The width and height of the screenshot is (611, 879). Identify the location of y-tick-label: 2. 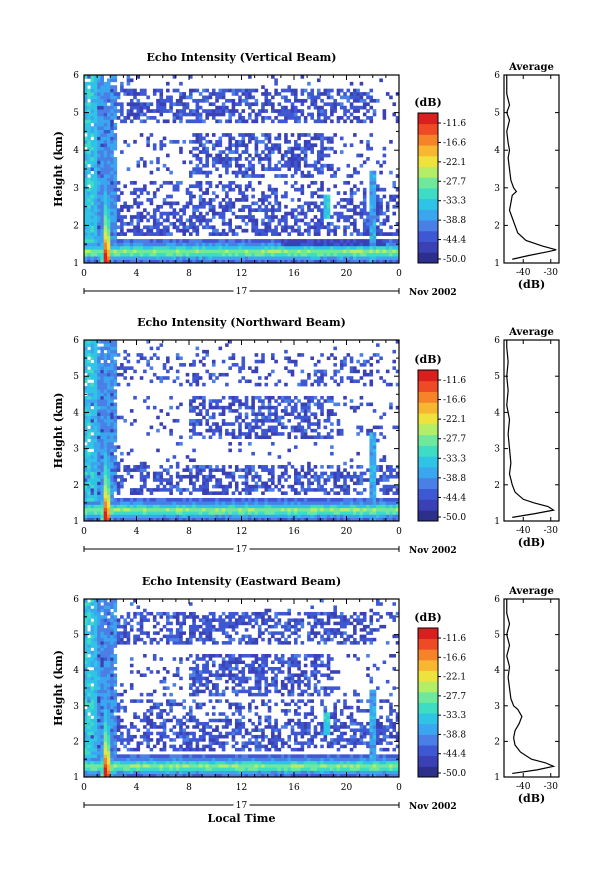
(76, 226).